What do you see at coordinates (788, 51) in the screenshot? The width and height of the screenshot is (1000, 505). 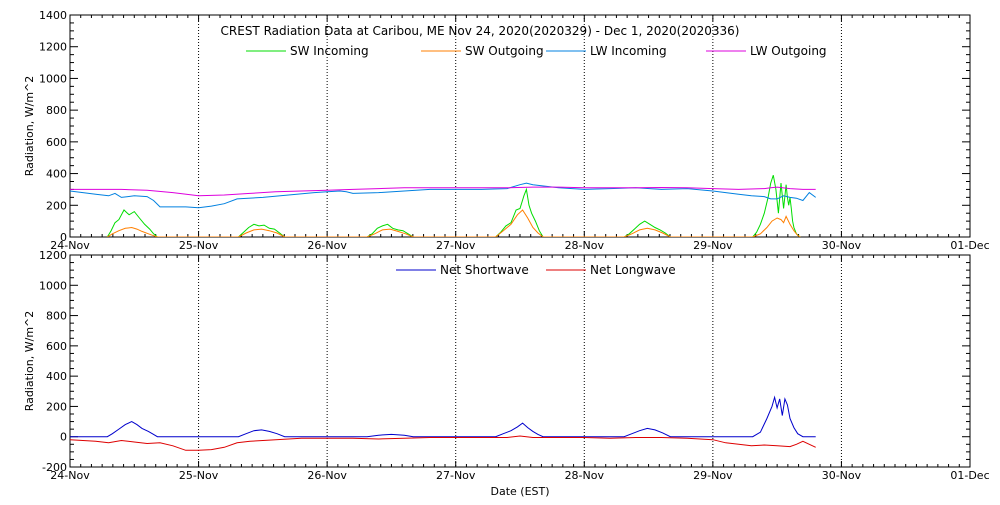 I see `legend-label: LW Outgoing` at bounding box center [788, 51].